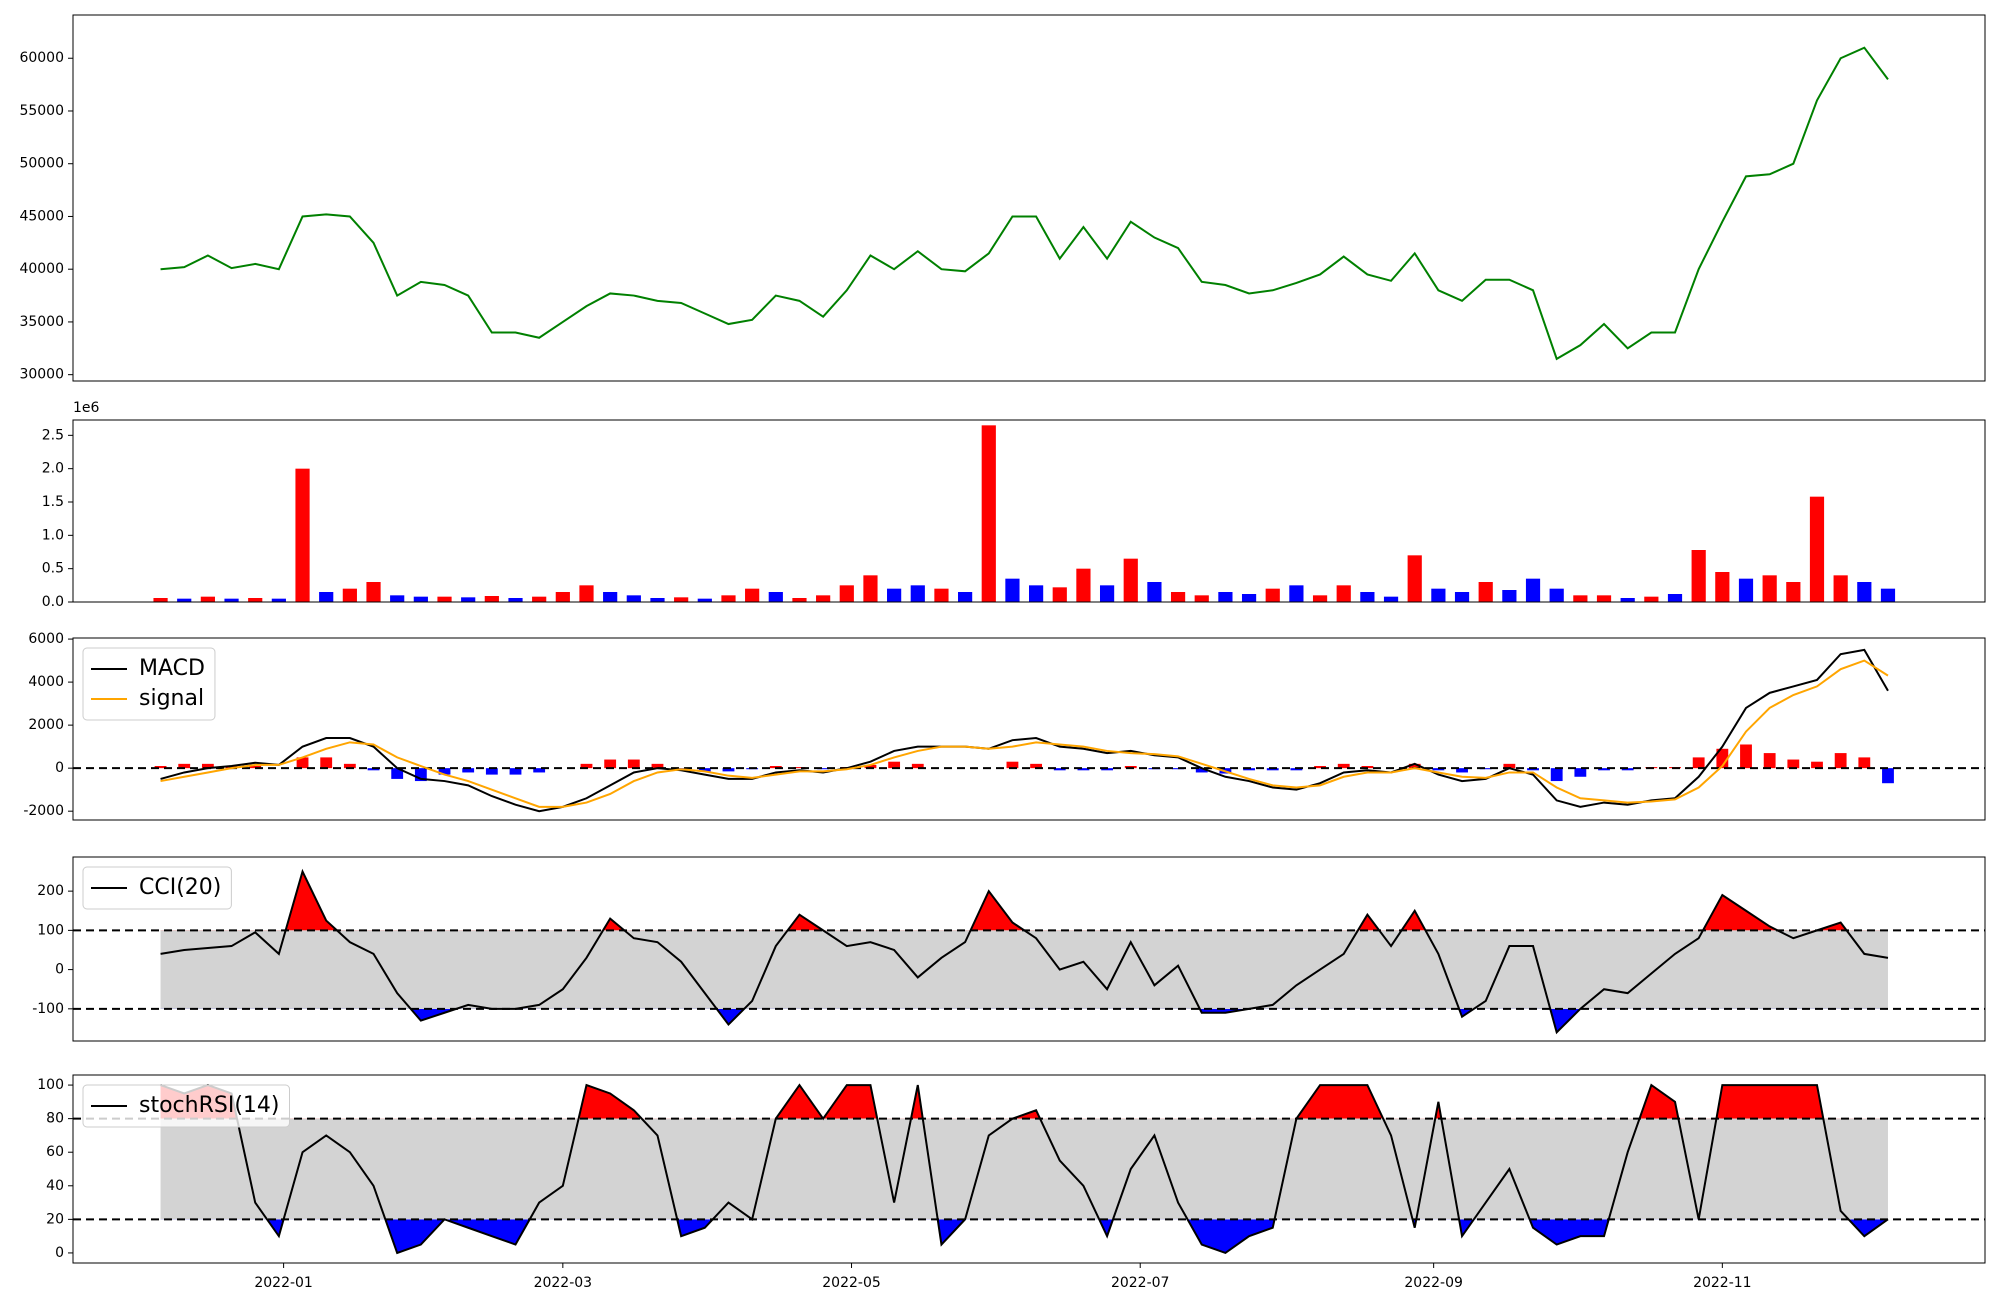  What do you see at coordinates (171, 698) in the screenshot?
I see `legend-label: signal` at bounding box center [171, 698].